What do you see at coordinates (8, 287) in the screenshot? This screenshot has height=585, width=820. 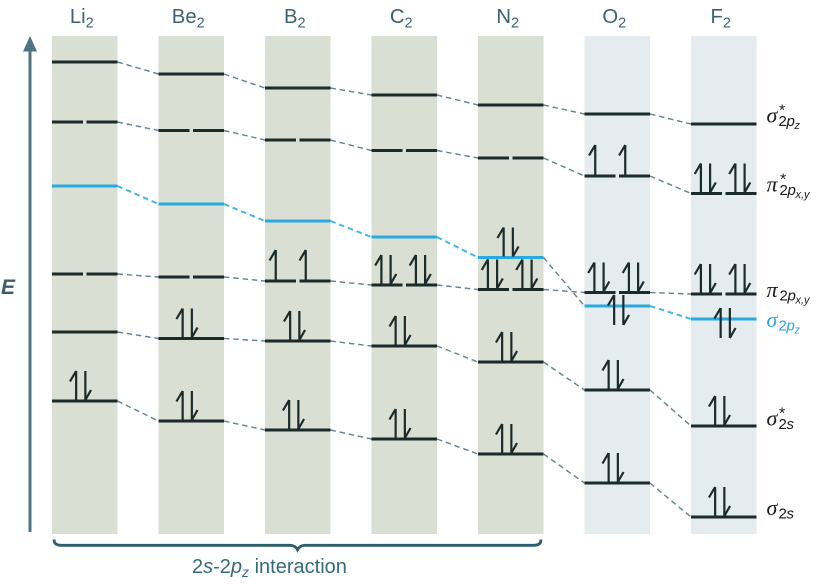 I see `svg-text: E` at bounding box center [8, 287].